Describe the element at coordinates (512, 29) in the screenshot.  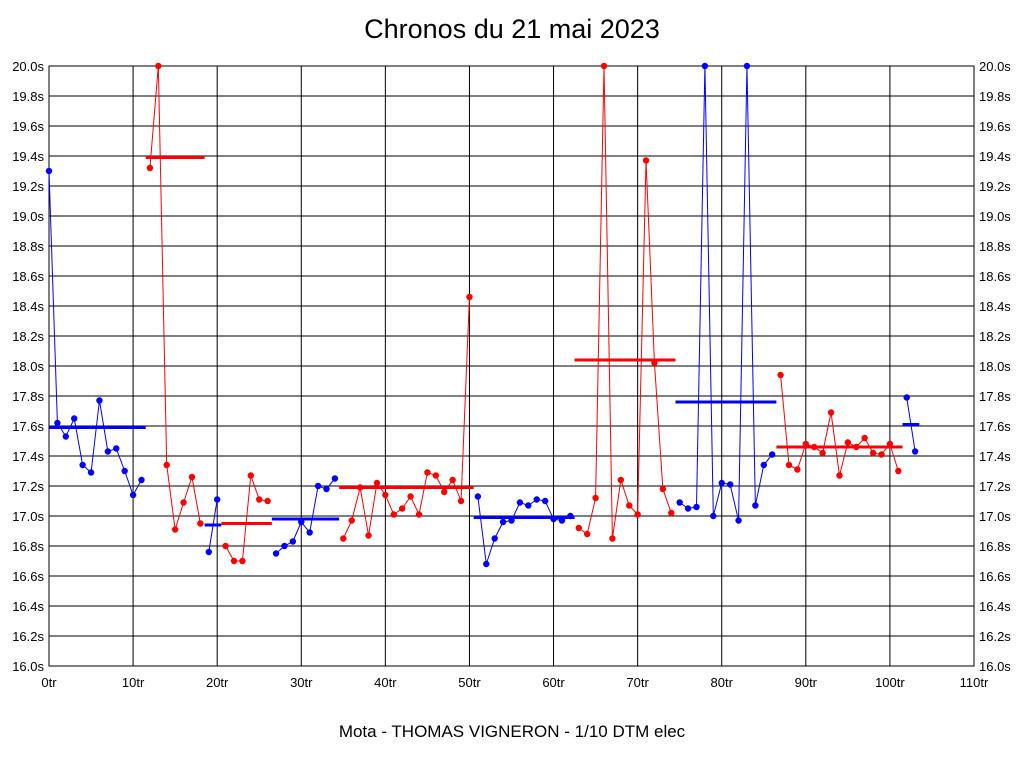
I see `chart-title: Chronos du 21 mai 2023` at that location.